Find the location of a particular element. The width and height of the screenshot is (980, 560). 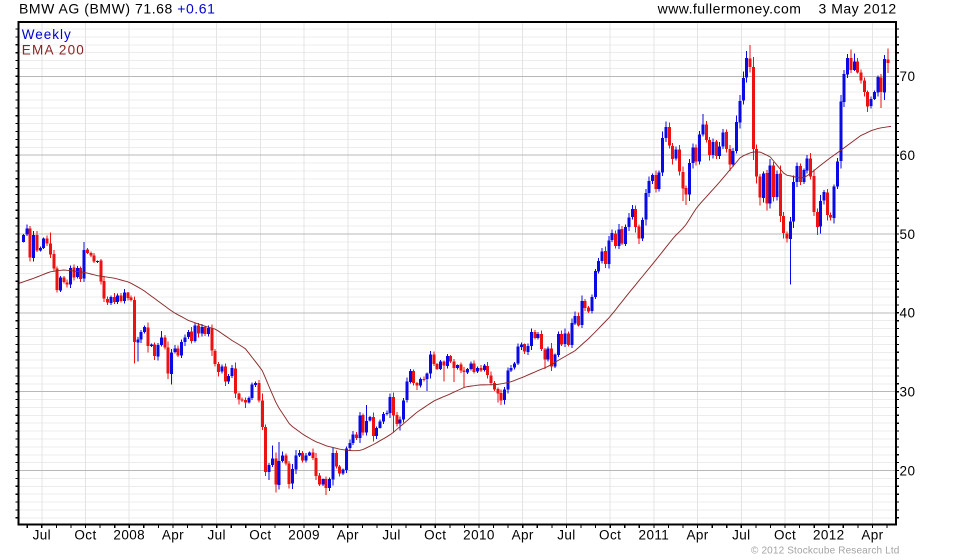

svg-text: 20 is located at coordinates (908, 470).